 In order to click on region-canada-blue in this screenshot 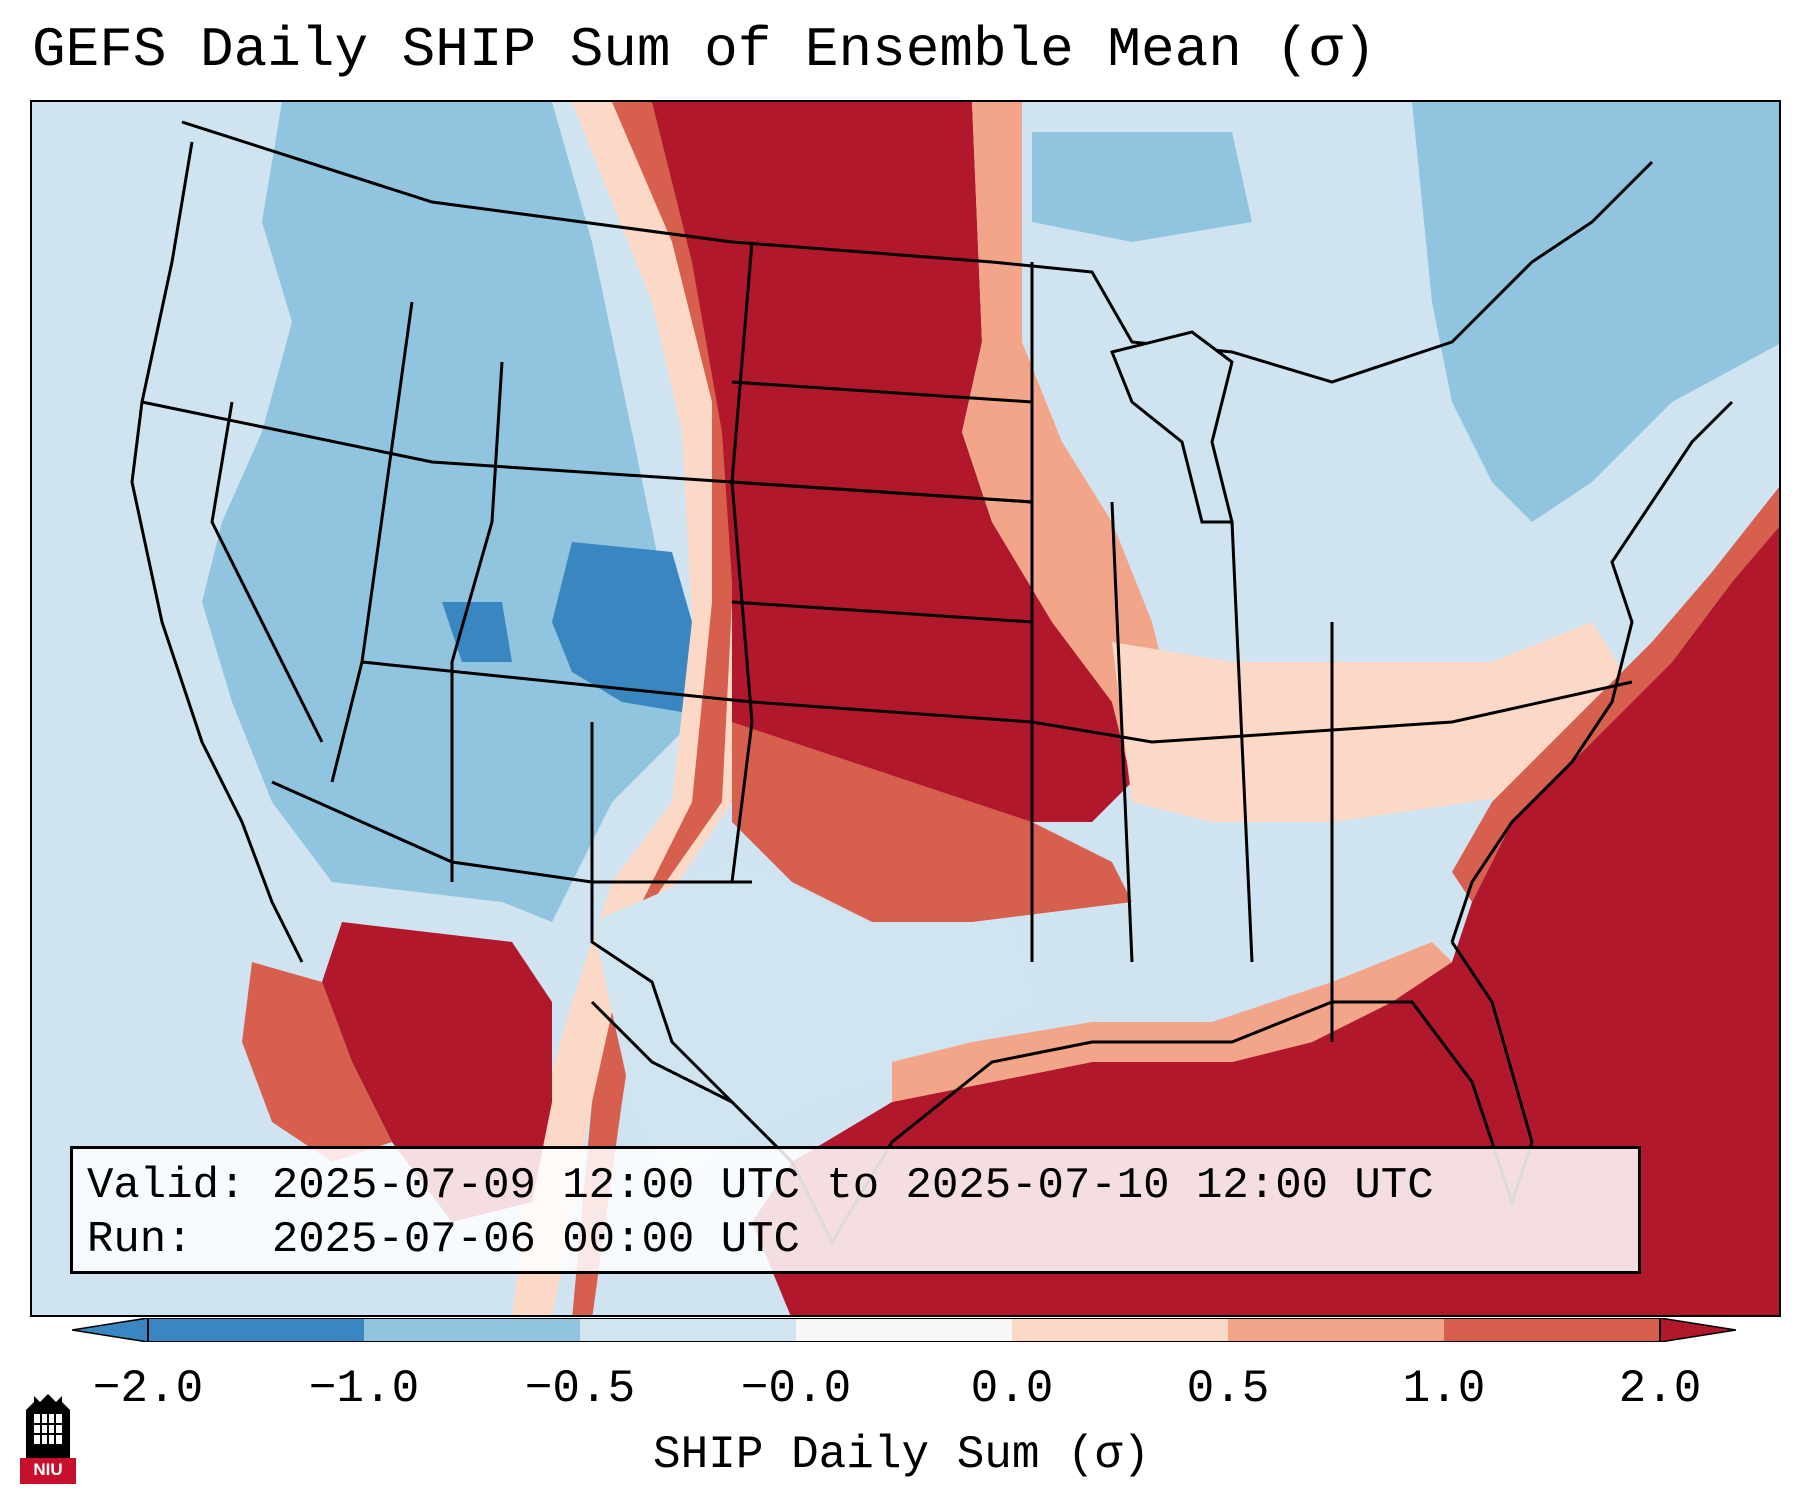, I will do `click(1142, 187)`.